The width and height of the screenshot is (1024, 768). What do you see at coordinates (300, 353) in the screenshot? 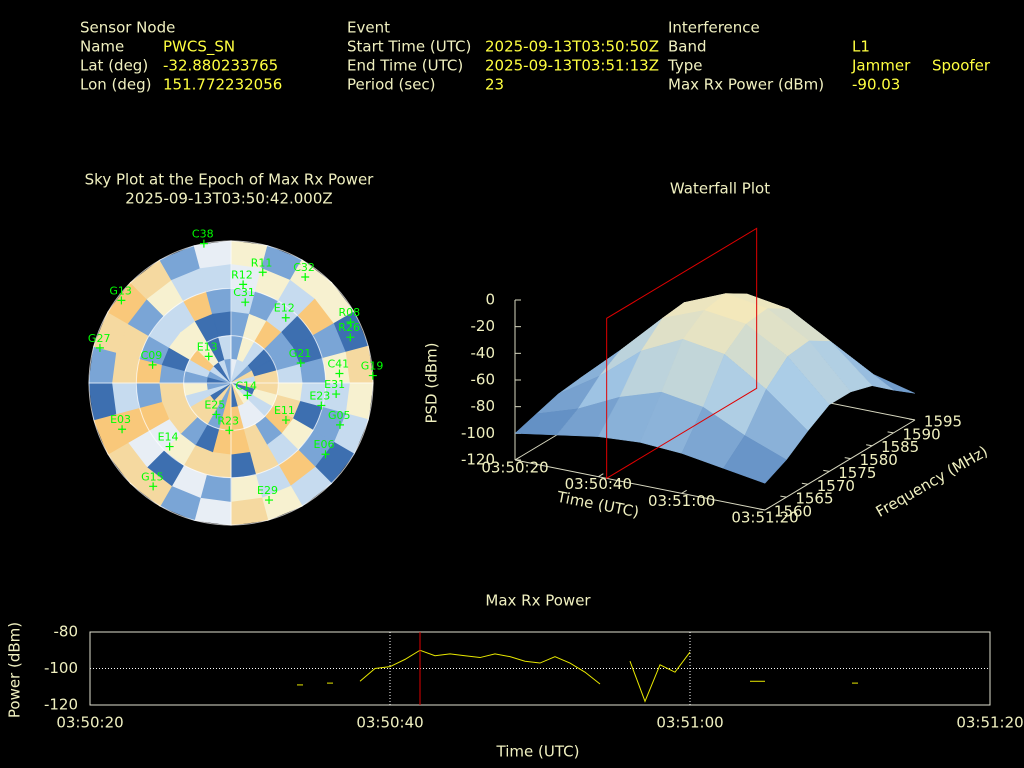
I see `satellite-label: G21` at bounding box center [300, 353].